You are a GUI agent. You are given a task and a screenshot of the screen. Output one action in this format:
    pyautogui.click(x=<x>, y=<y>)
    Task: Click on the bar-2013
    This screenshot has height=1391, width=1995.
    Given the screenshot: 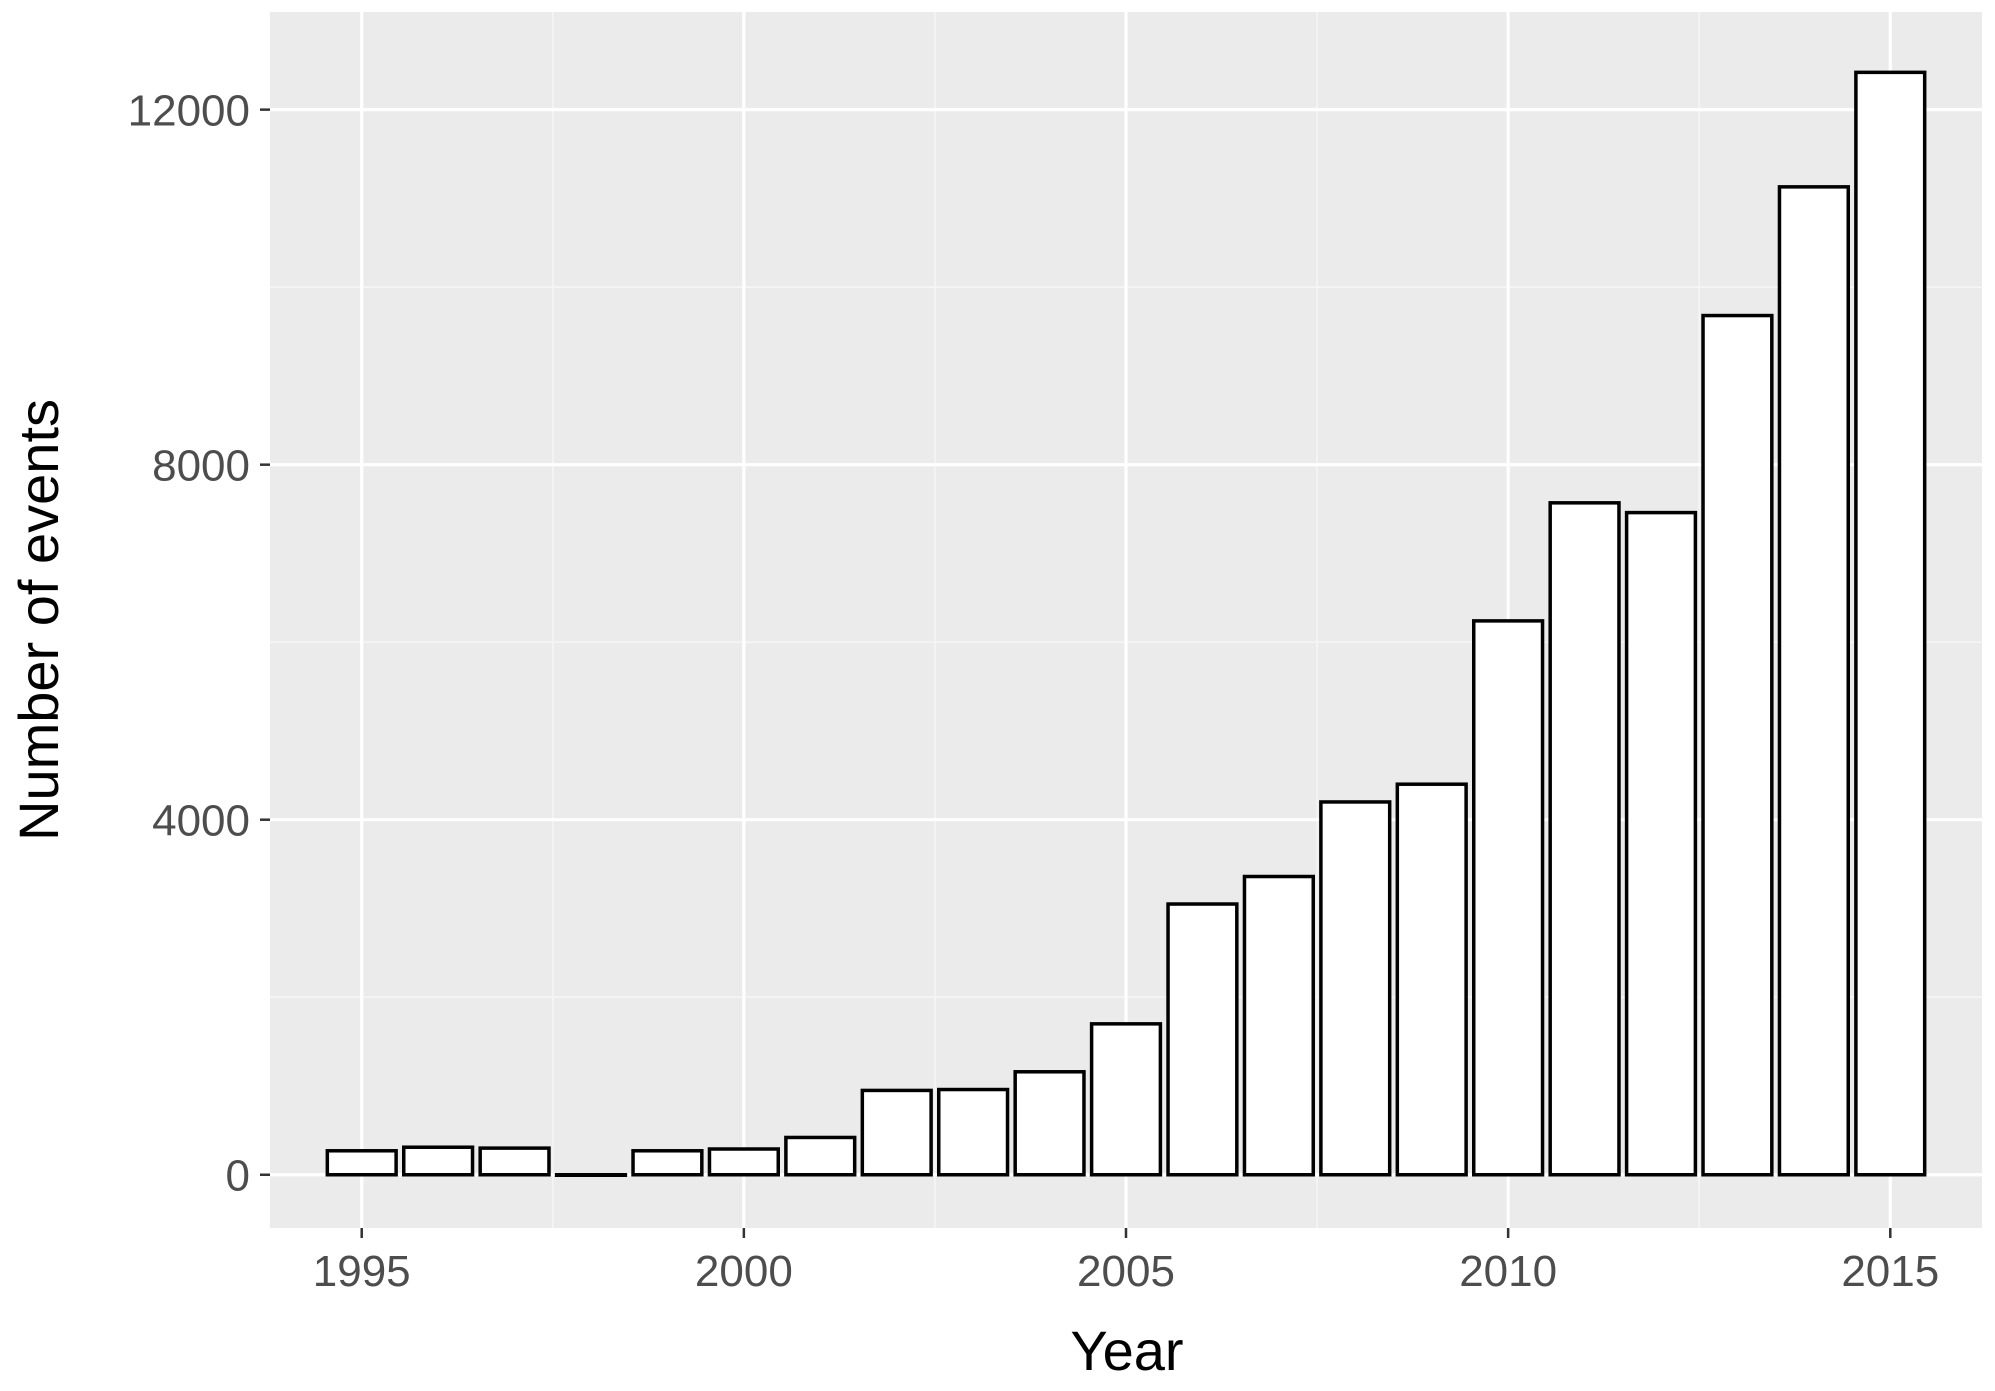 What is the action you would take?
    pyautogui.click(x=1737, y=745)
    